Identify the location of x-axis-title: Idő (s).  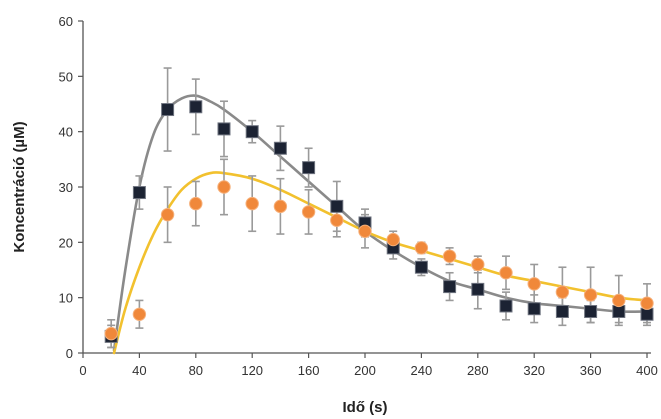
(365, 407).